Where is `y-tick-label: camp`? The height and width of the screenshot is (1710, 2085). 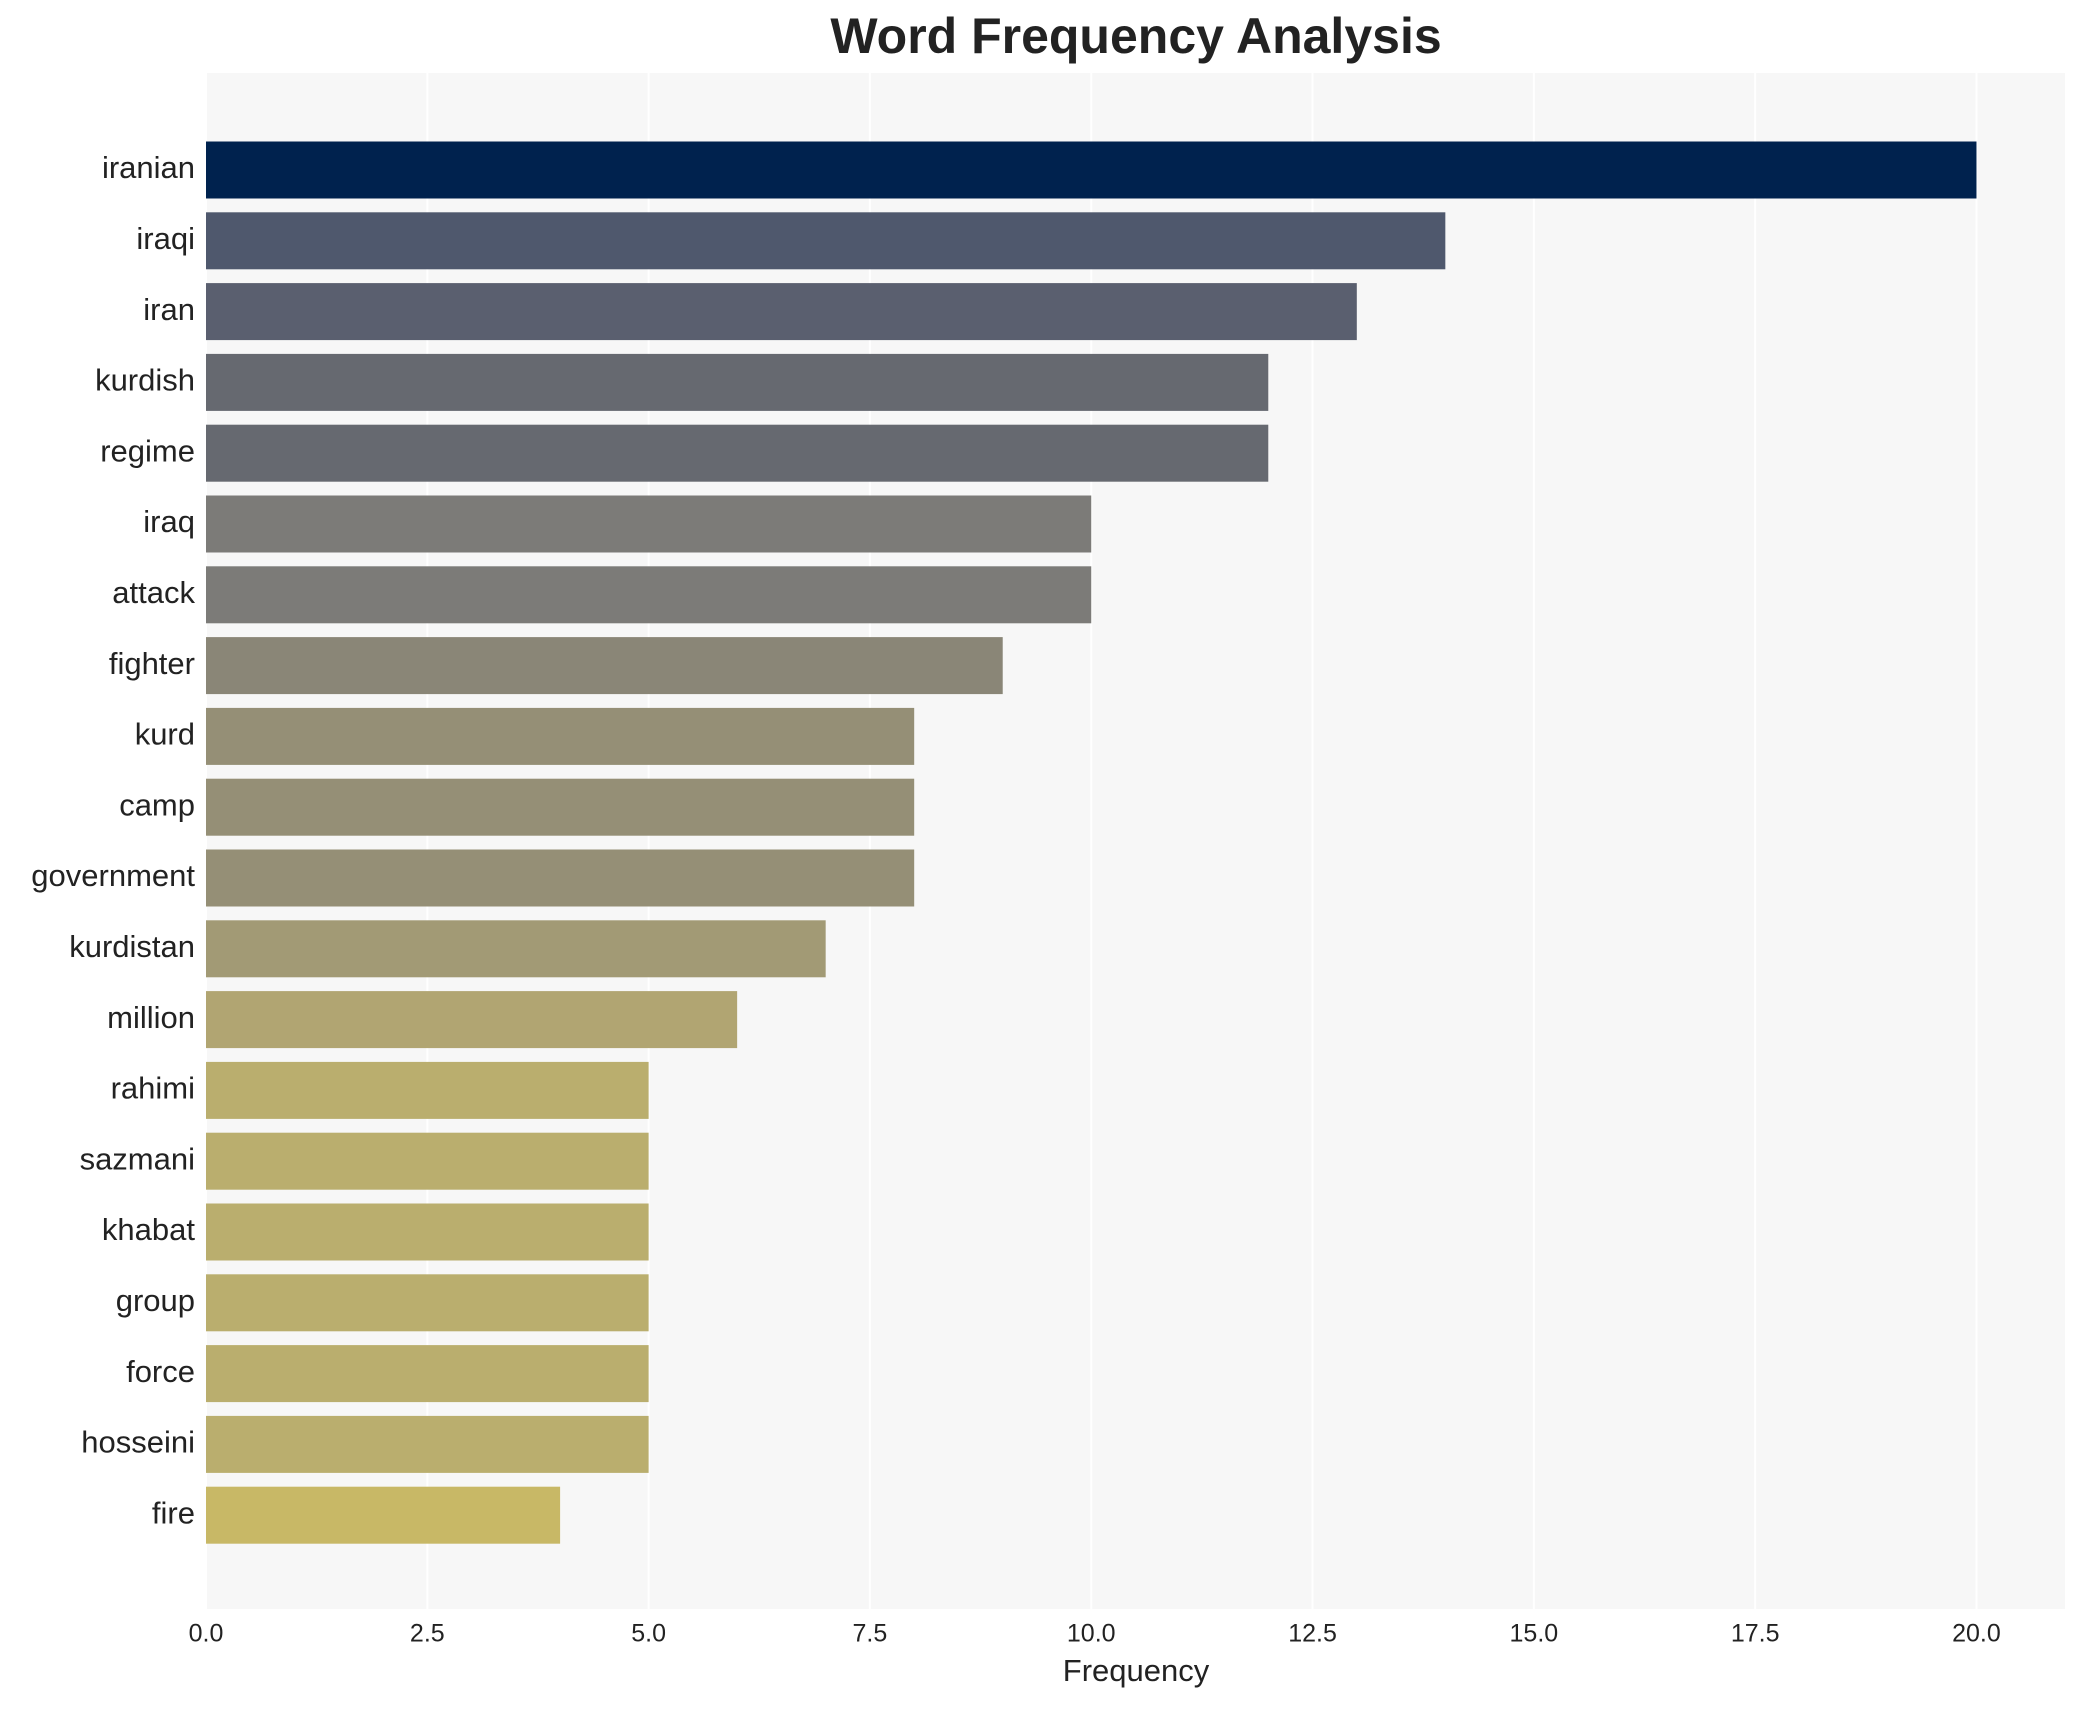
y-tick-label: camp is located at coordinates (157, 804).